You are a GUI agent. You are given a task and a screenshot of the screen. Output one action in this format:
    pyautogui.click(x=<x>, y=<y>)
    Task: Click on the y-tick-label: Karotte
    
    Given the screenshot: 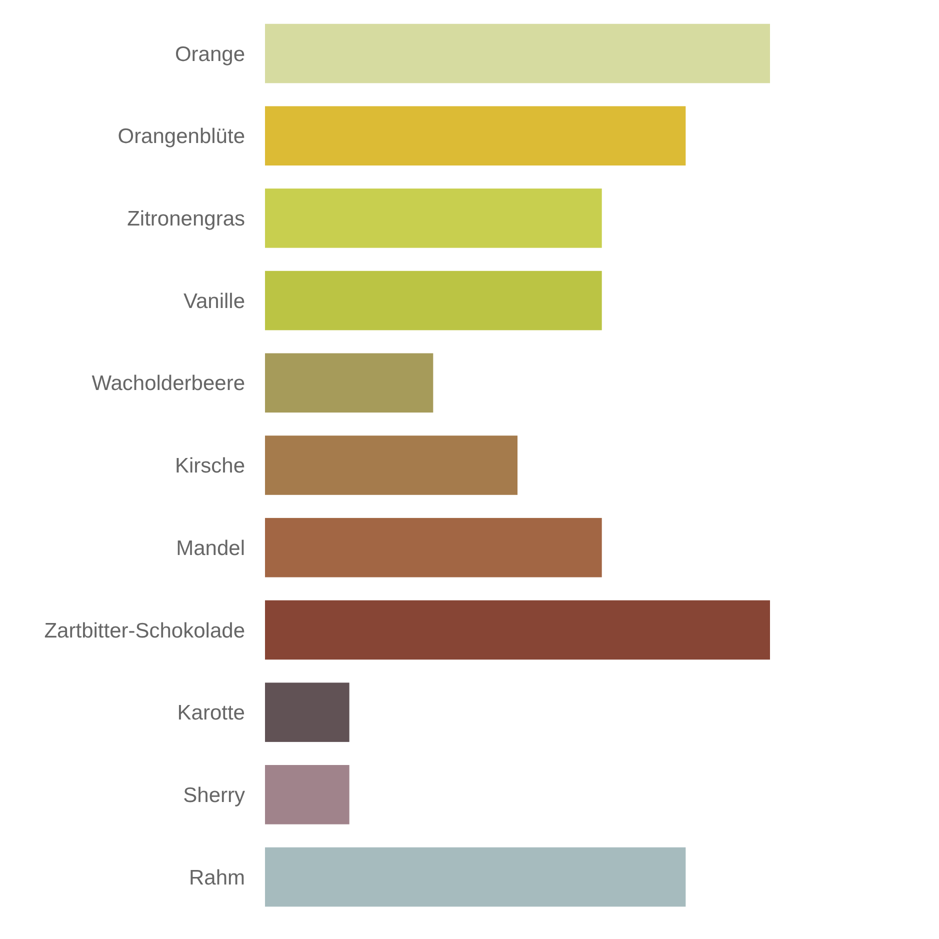 What is the action you would take?
    pyautogui.click(x=211, y=713)
    